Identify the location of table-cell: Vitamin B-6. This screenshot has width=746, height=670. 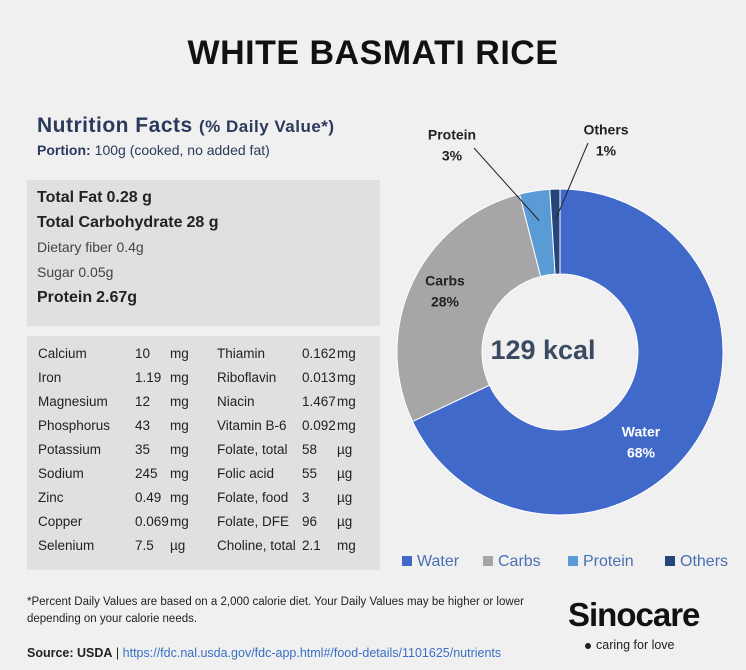
(252, 425).